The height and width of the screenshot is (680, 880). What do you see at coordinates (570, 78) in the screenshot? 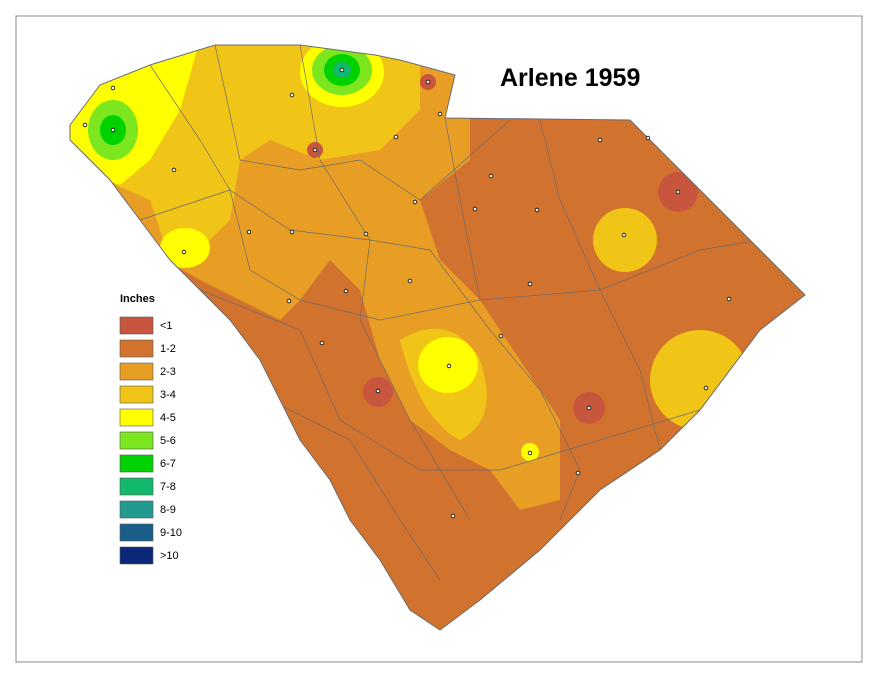
I see `map-title: Arlene 1959` at bounding box center [570, 78].